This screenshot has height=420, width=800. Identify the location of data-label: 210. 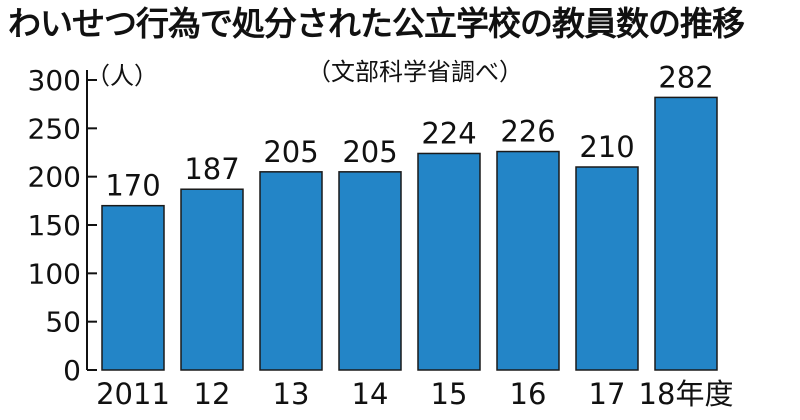
(606, 147).